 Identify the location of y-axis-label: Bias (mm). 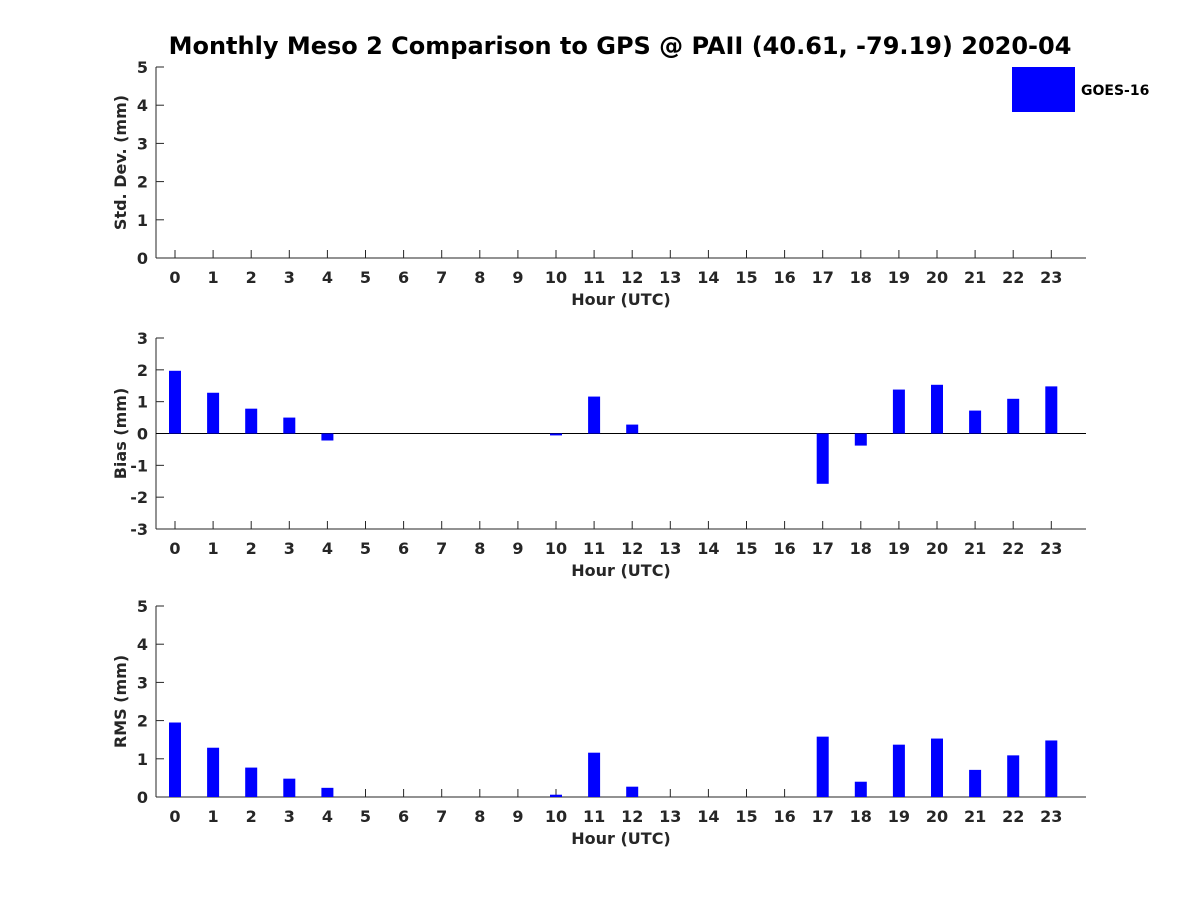
(120, 434).